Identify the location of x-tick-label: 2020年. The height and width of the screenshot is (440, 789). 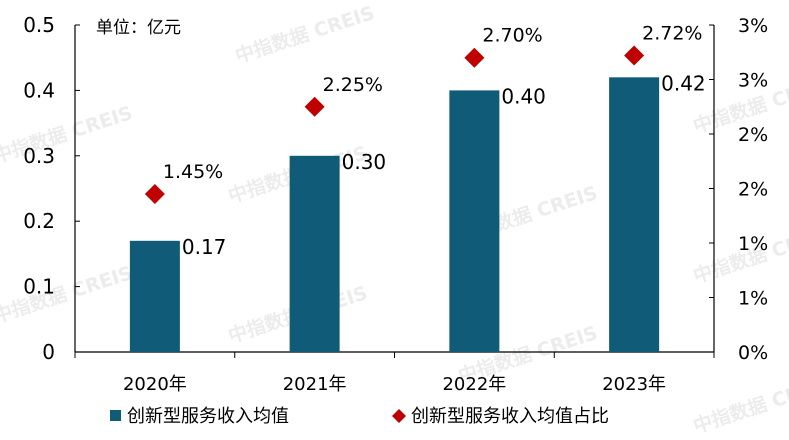
(155, 384).